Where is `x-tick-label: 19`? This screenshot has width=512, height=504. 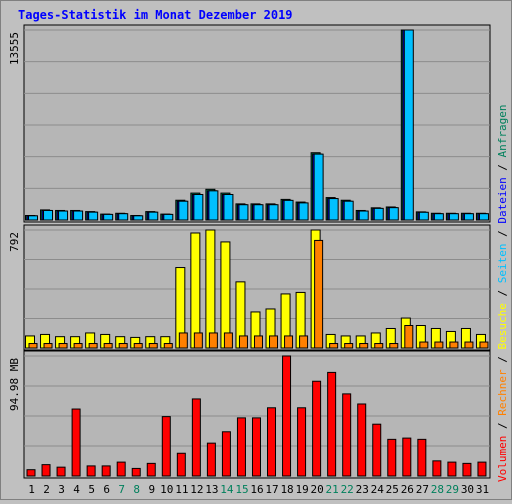 x-tick-label: 19 is located at coordinates (301, 489).